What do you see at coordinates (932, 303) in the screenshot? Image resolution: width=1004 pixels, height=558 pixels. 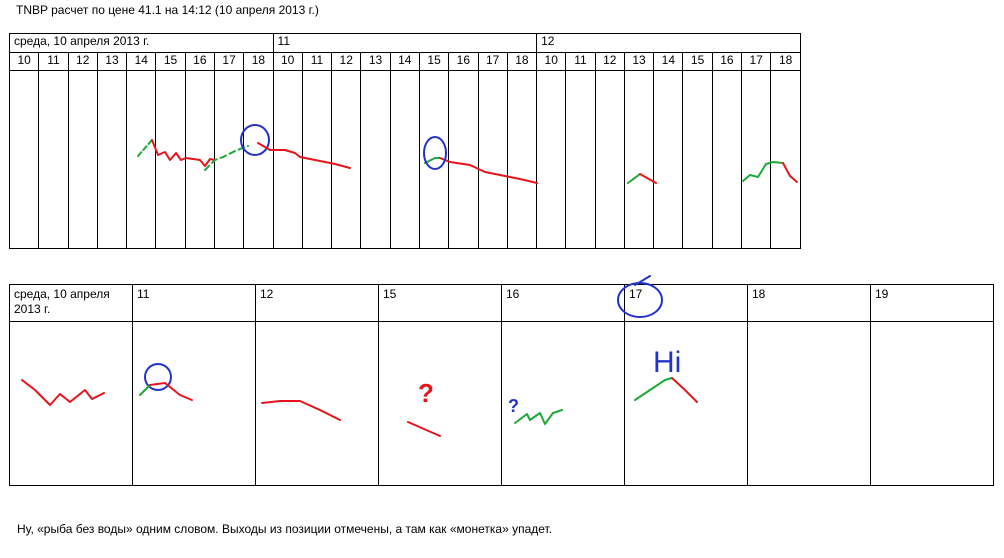 I see `day-header: 19` at bounding box center [932, 303].